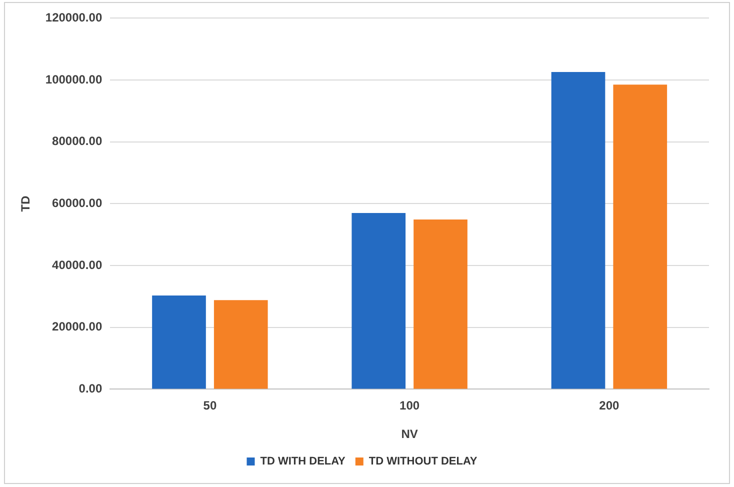 The image size is (734, 487). I want to click on y-tick-label: 80000.00, so click(77, 141).